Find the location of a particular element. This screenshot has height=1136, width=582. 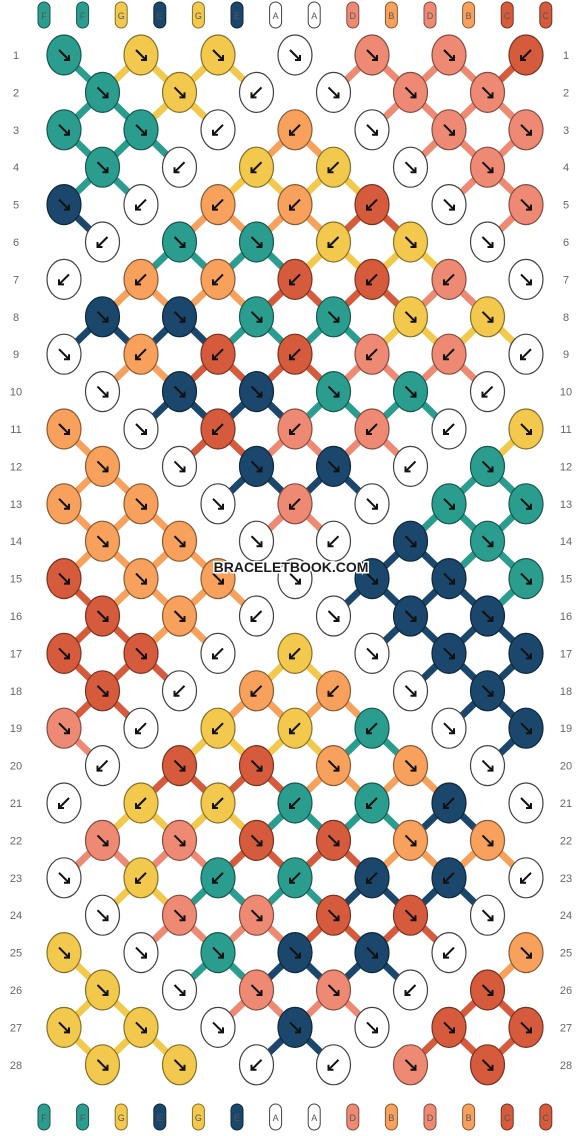

row-label: 1 is located at coordinates (566, 56).